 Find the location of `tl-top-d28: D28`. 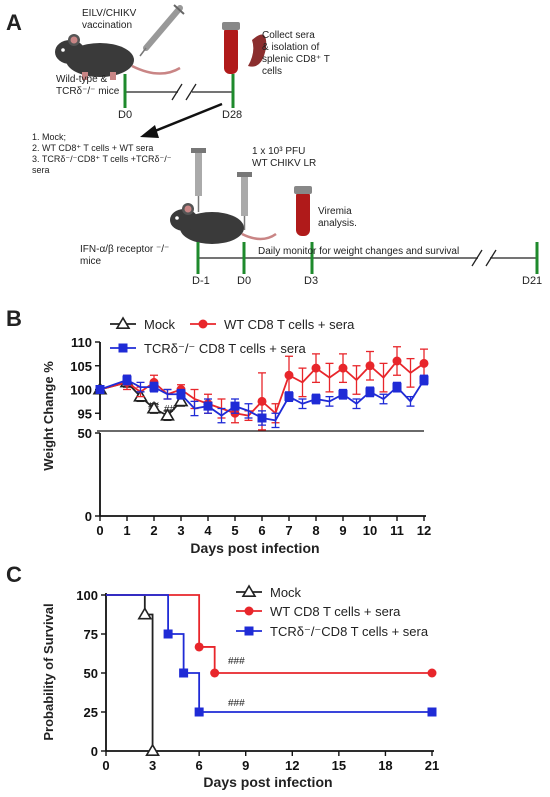

tl-top-d28: D28 is located at coordinates (232, 115).